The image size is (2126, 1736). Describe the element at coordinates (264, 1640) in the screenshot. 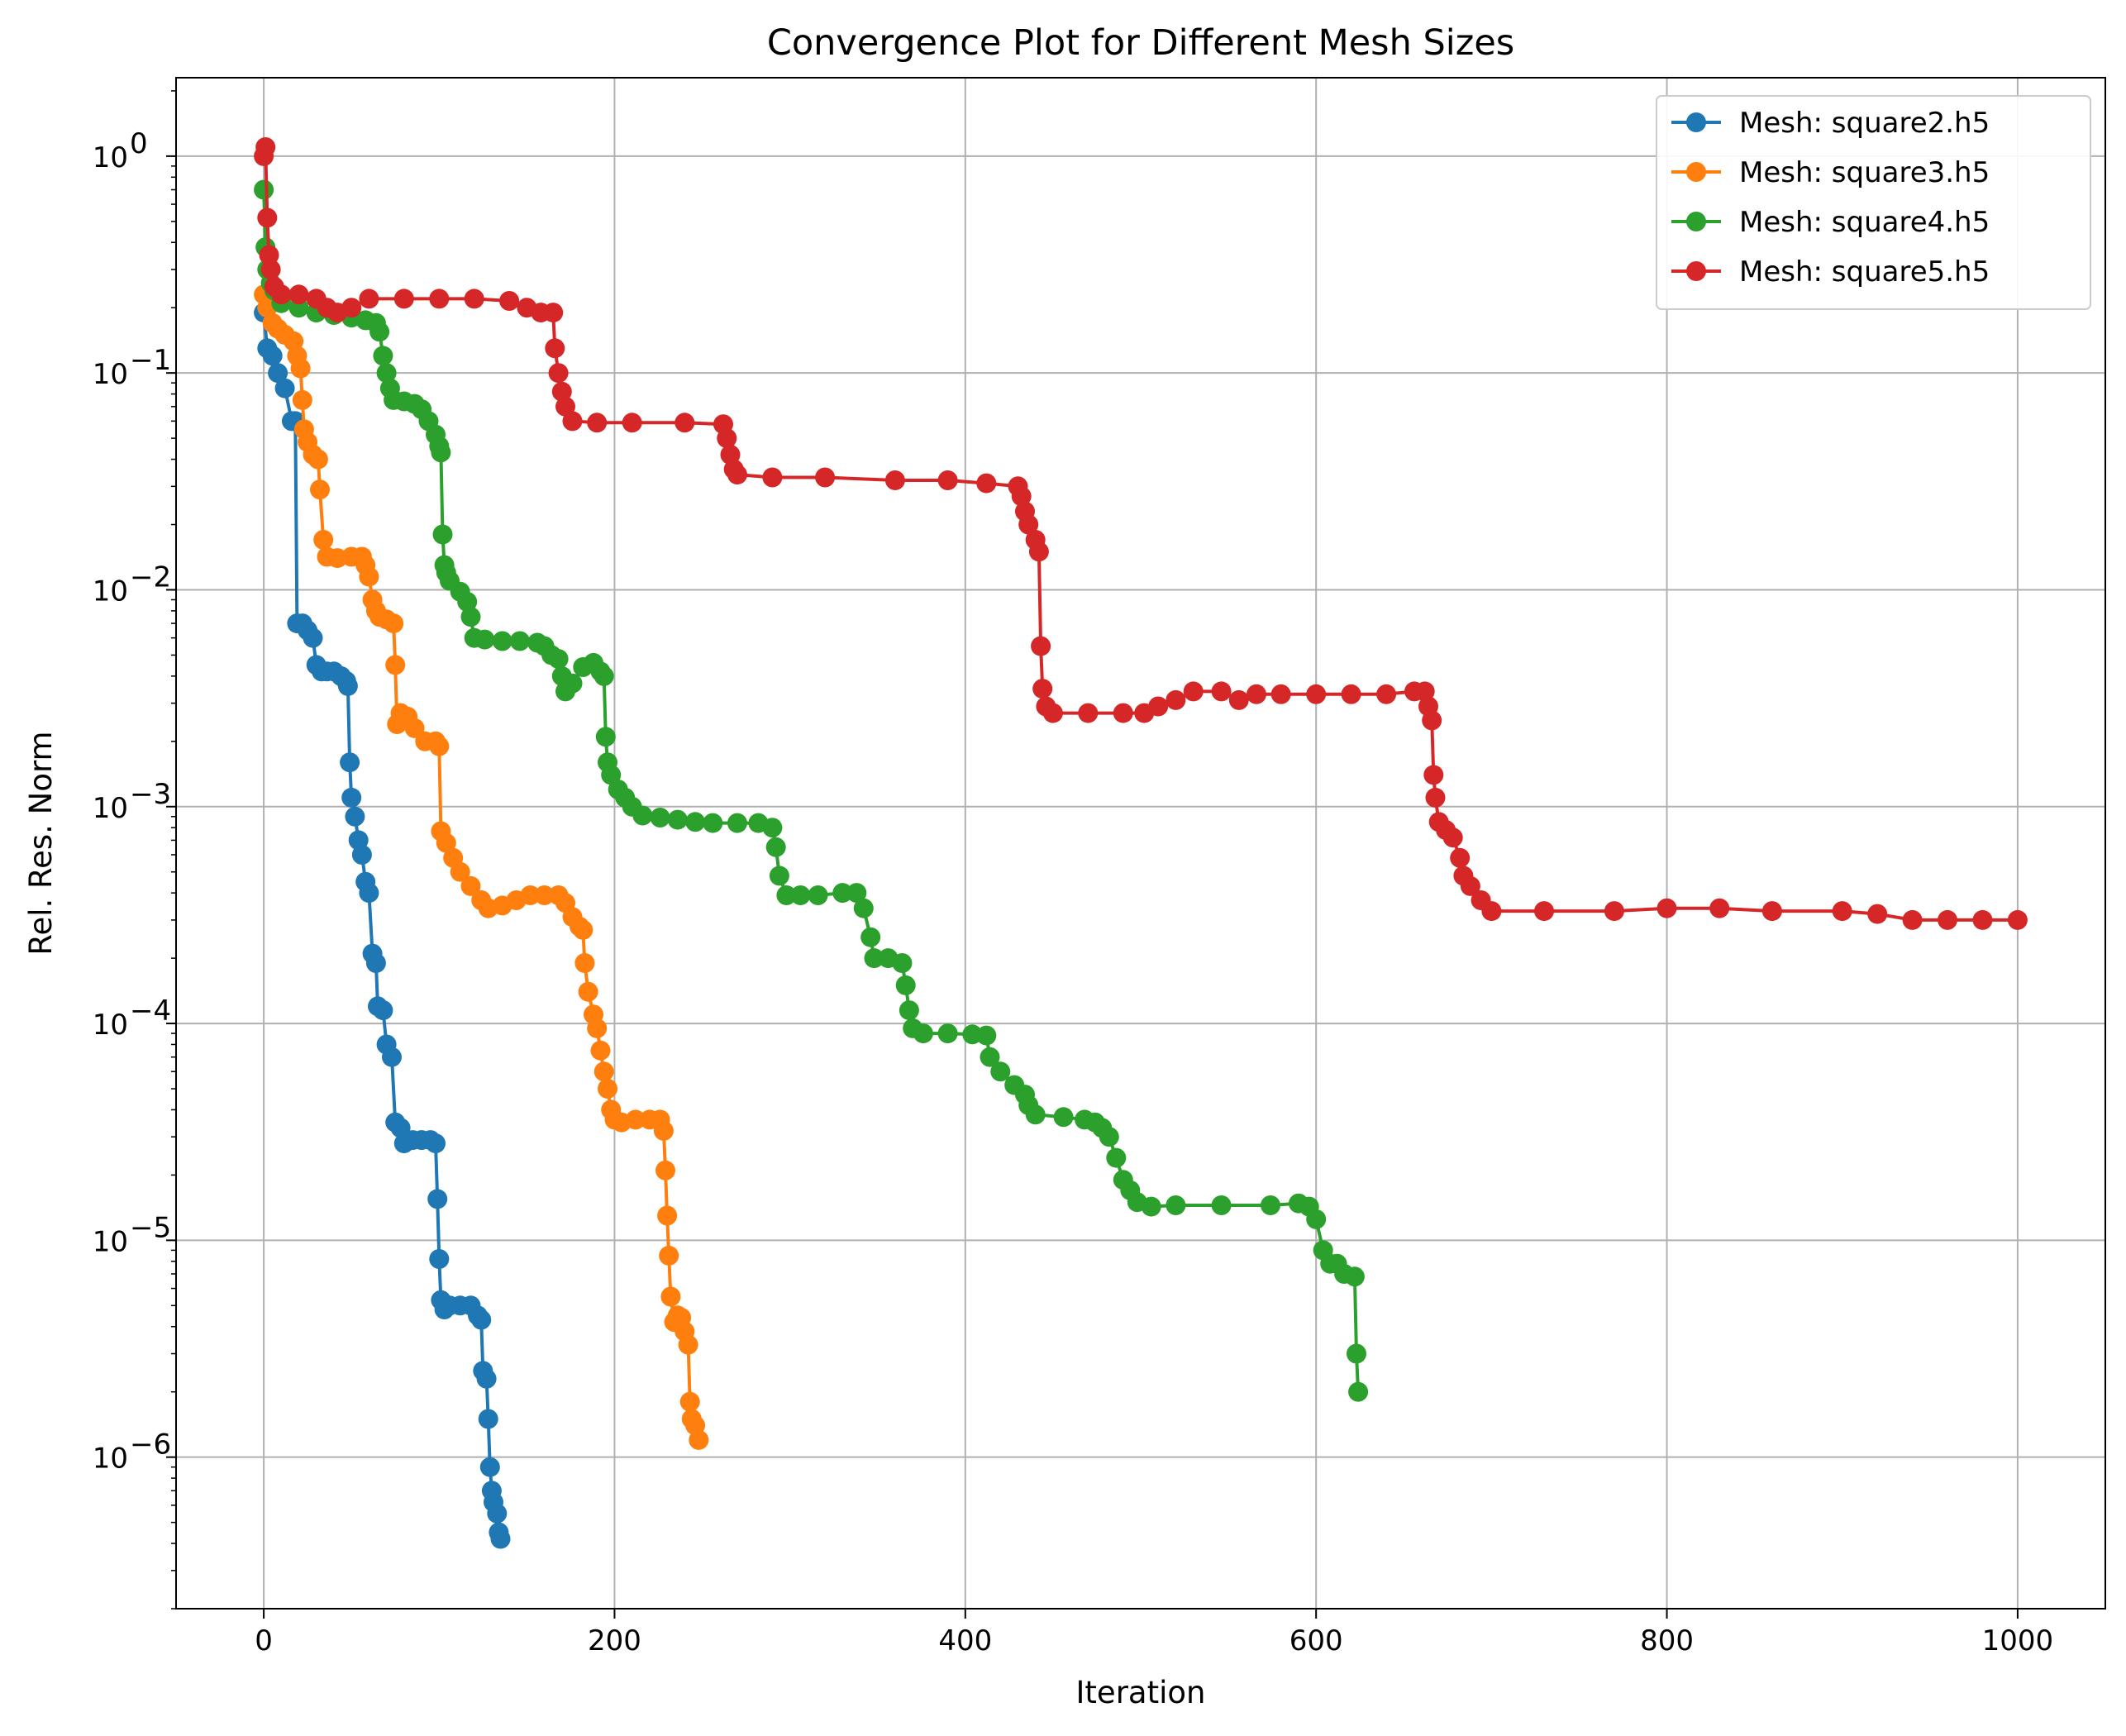

I see `x-tick-label: 0` at that location.